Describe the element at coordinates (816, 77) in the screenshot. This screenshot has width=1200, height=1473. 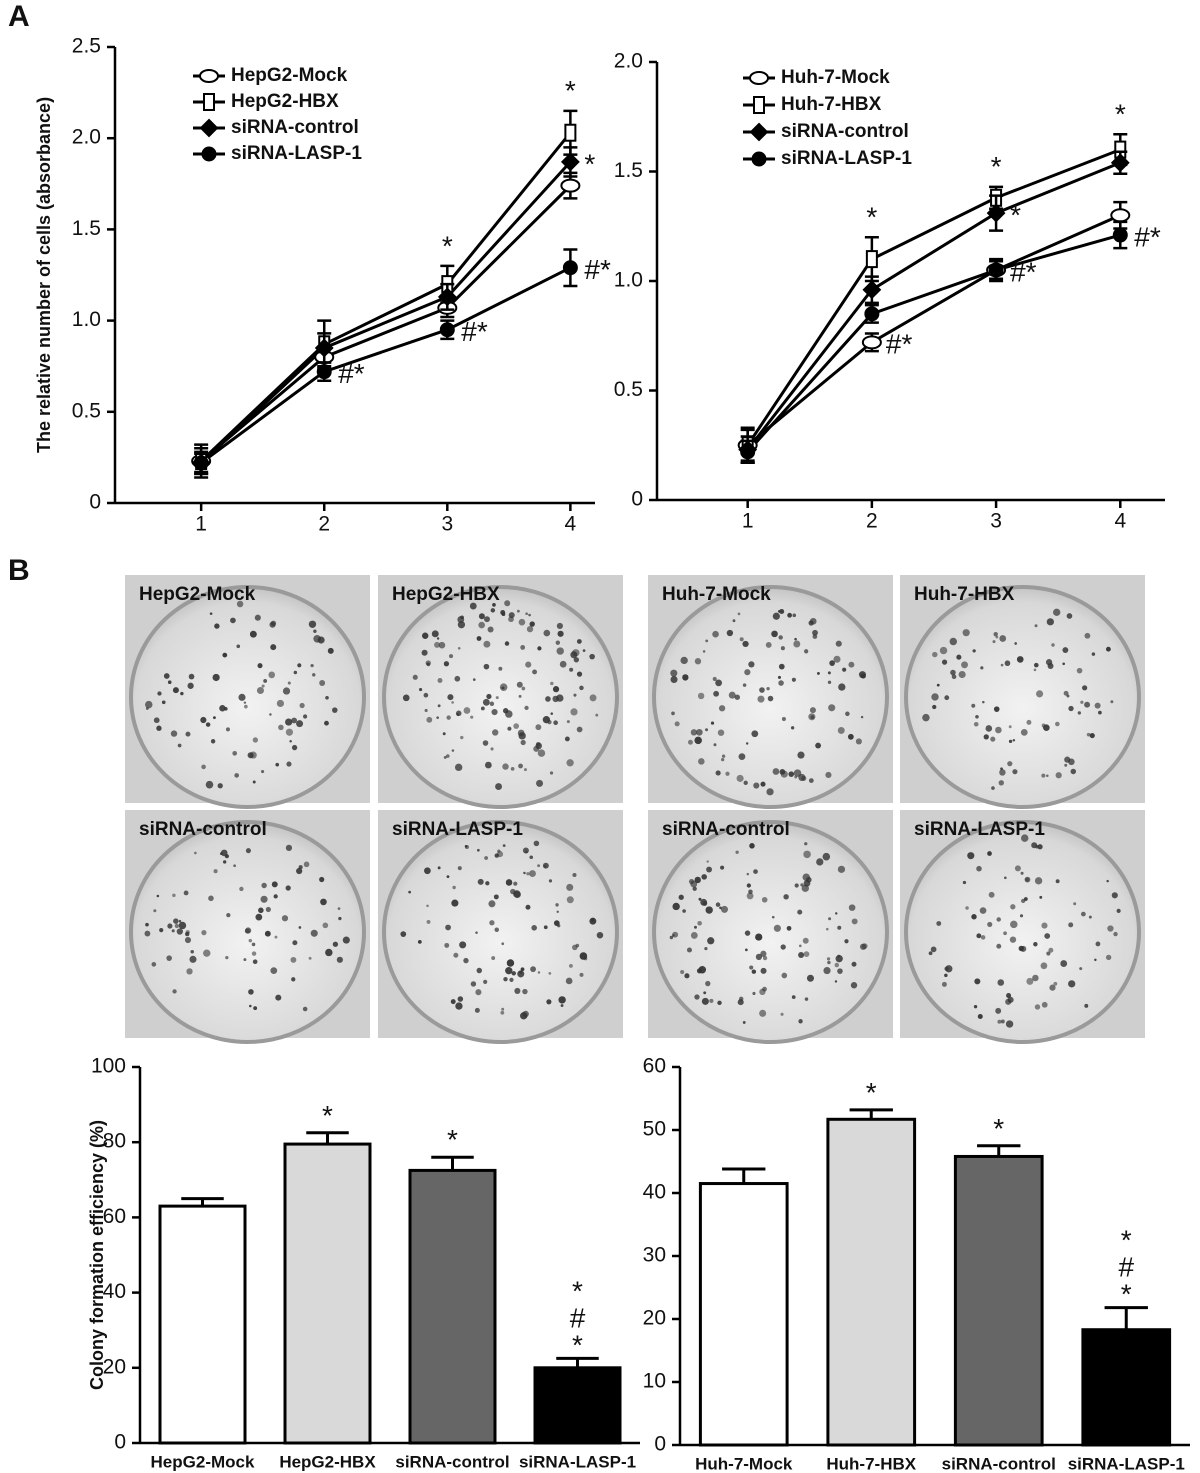
I see `legend-entry: Huh-7-Mock` at that location.